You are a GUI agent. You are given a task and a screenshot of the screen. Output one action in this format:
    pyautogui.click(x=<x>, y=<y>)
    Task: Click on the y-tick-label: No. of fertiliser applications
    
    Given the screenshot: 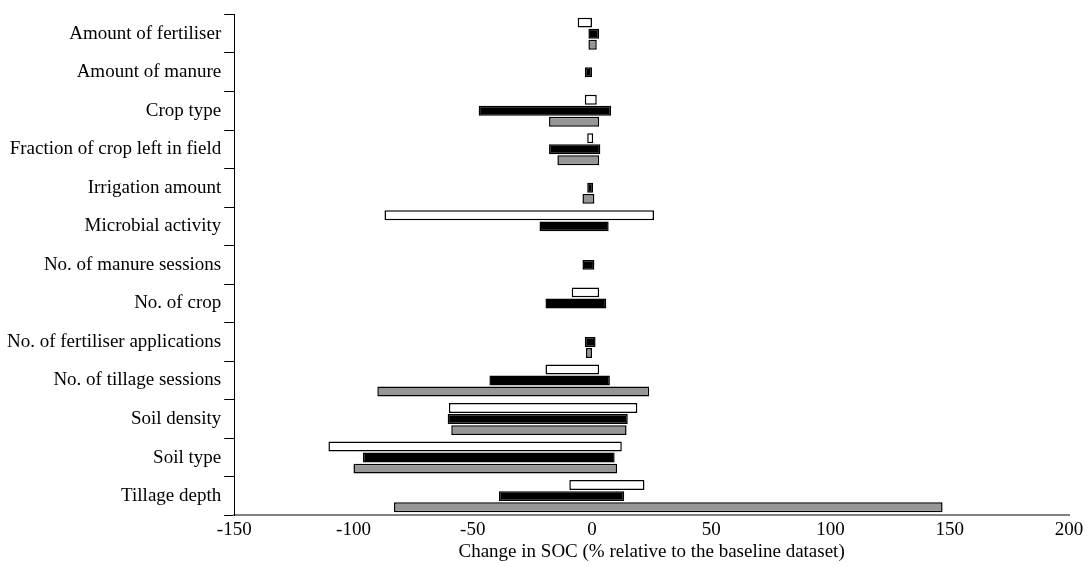 What is the action you would take?
    pyautogui.click(x=114, y=340)
    